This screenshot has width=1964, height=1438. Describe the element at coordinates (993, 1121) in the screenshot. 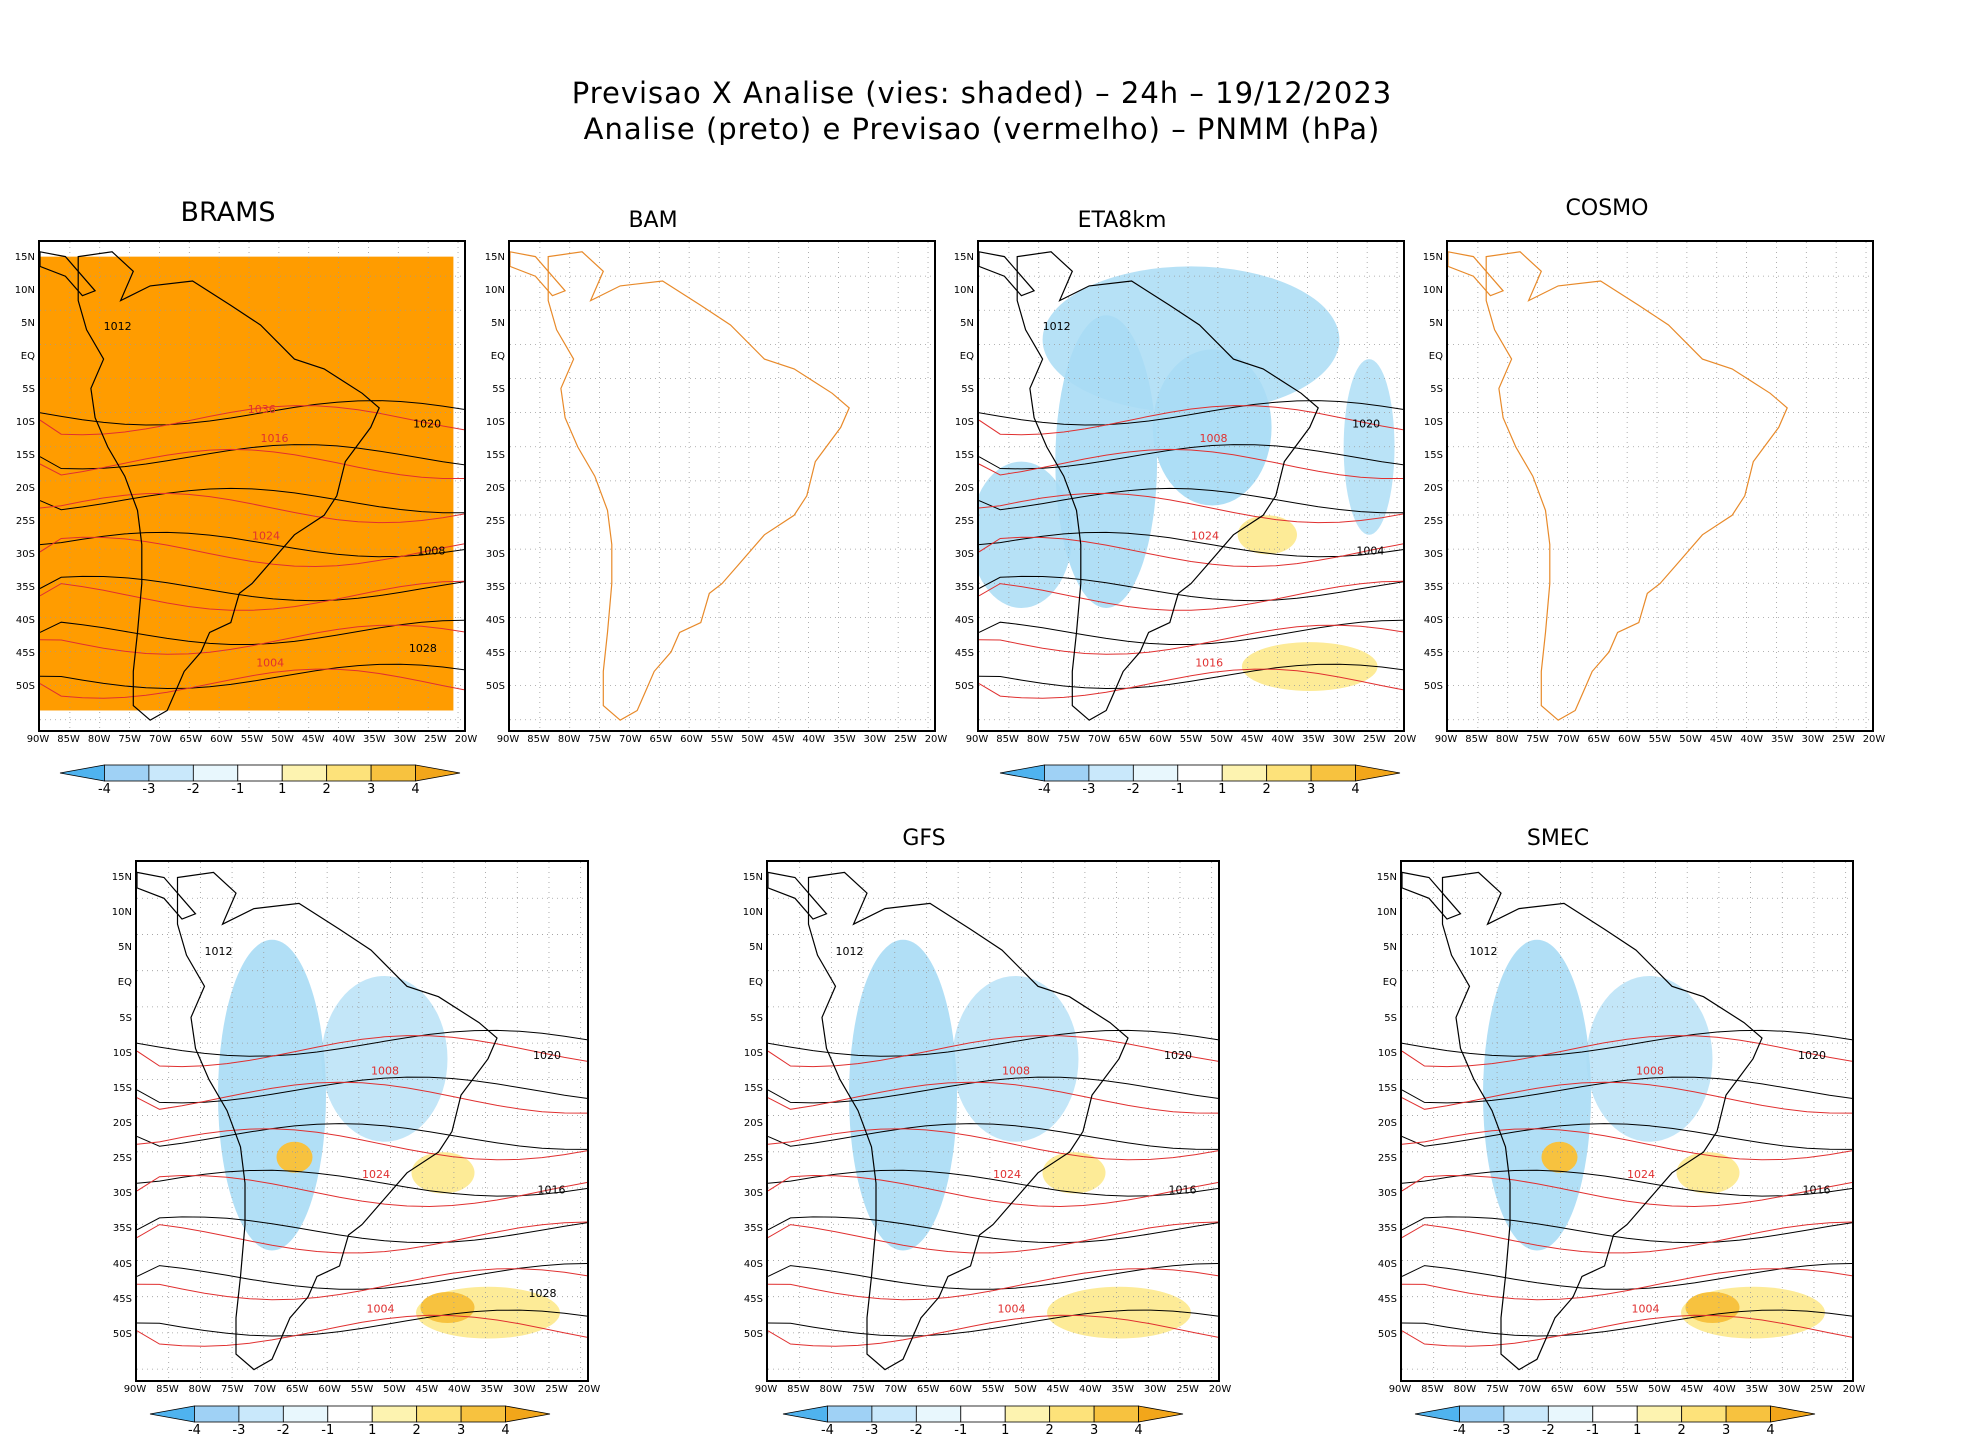

I see `map-frame: 1012 1008 1016 1004 1020 1024` at that location.